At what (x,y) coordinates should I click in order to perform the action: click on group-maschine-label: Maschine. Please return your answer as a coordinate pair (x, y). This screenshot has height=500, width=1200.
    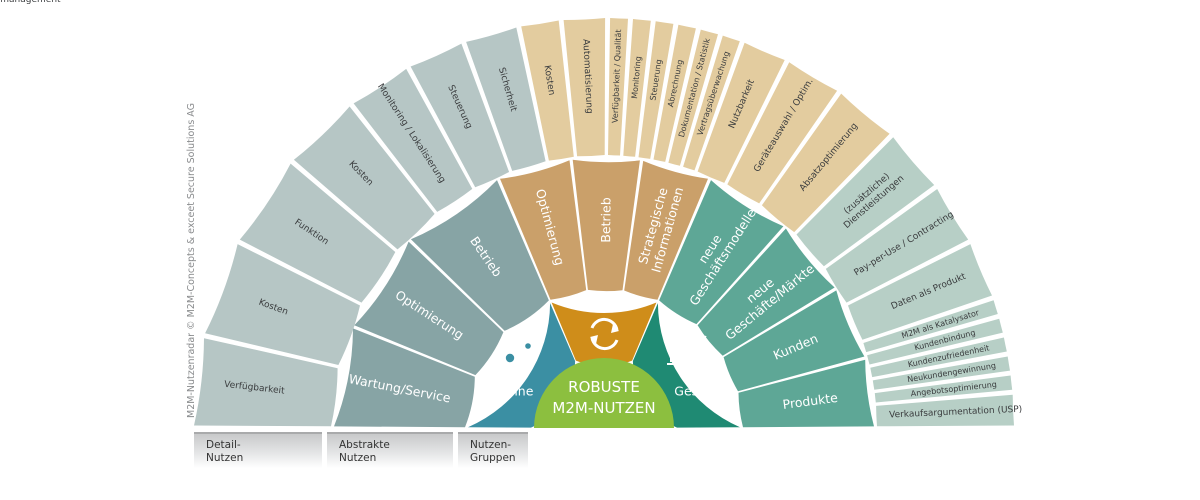
    Looking at the image, I should click on (504, 391).